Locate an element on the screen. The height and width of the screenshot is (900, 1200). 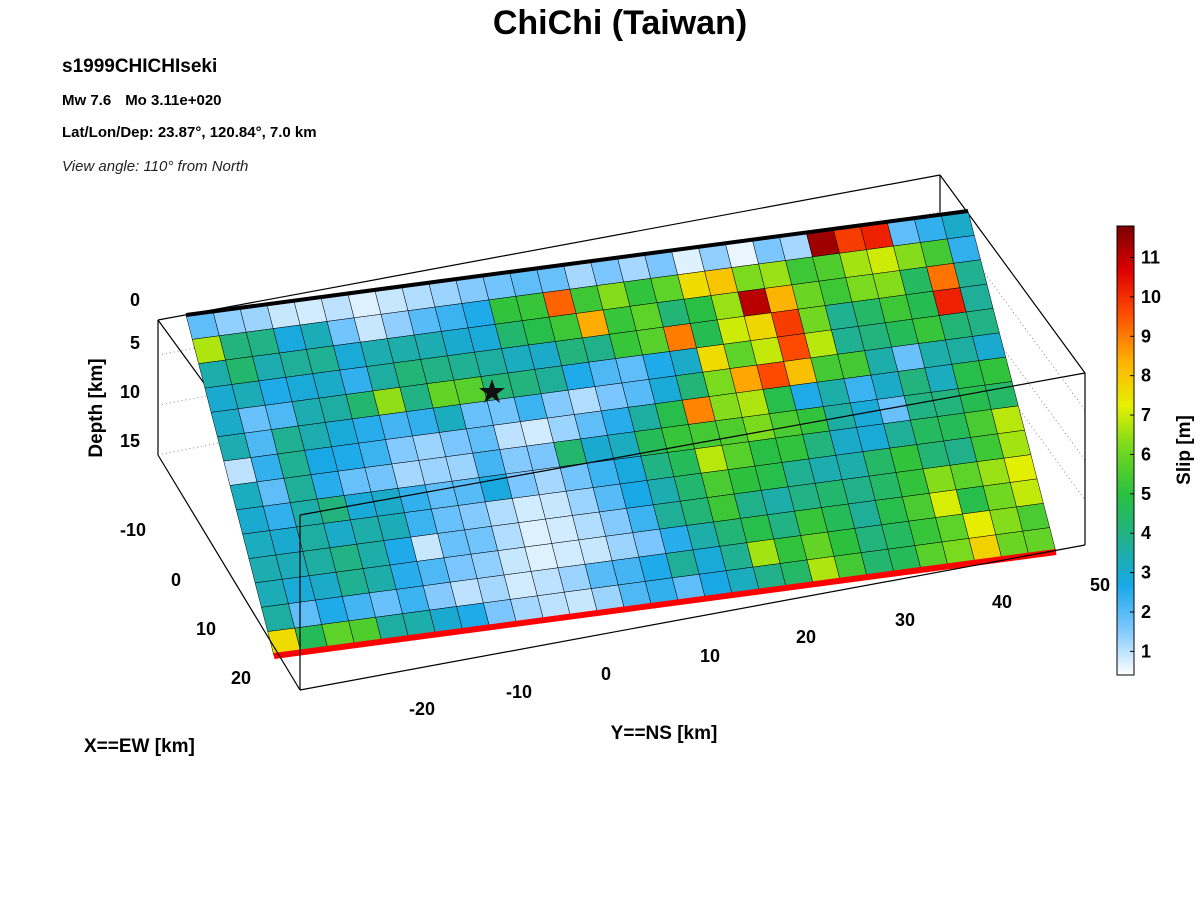
hypocenter-star-icon is located at coordinates (492, 391).